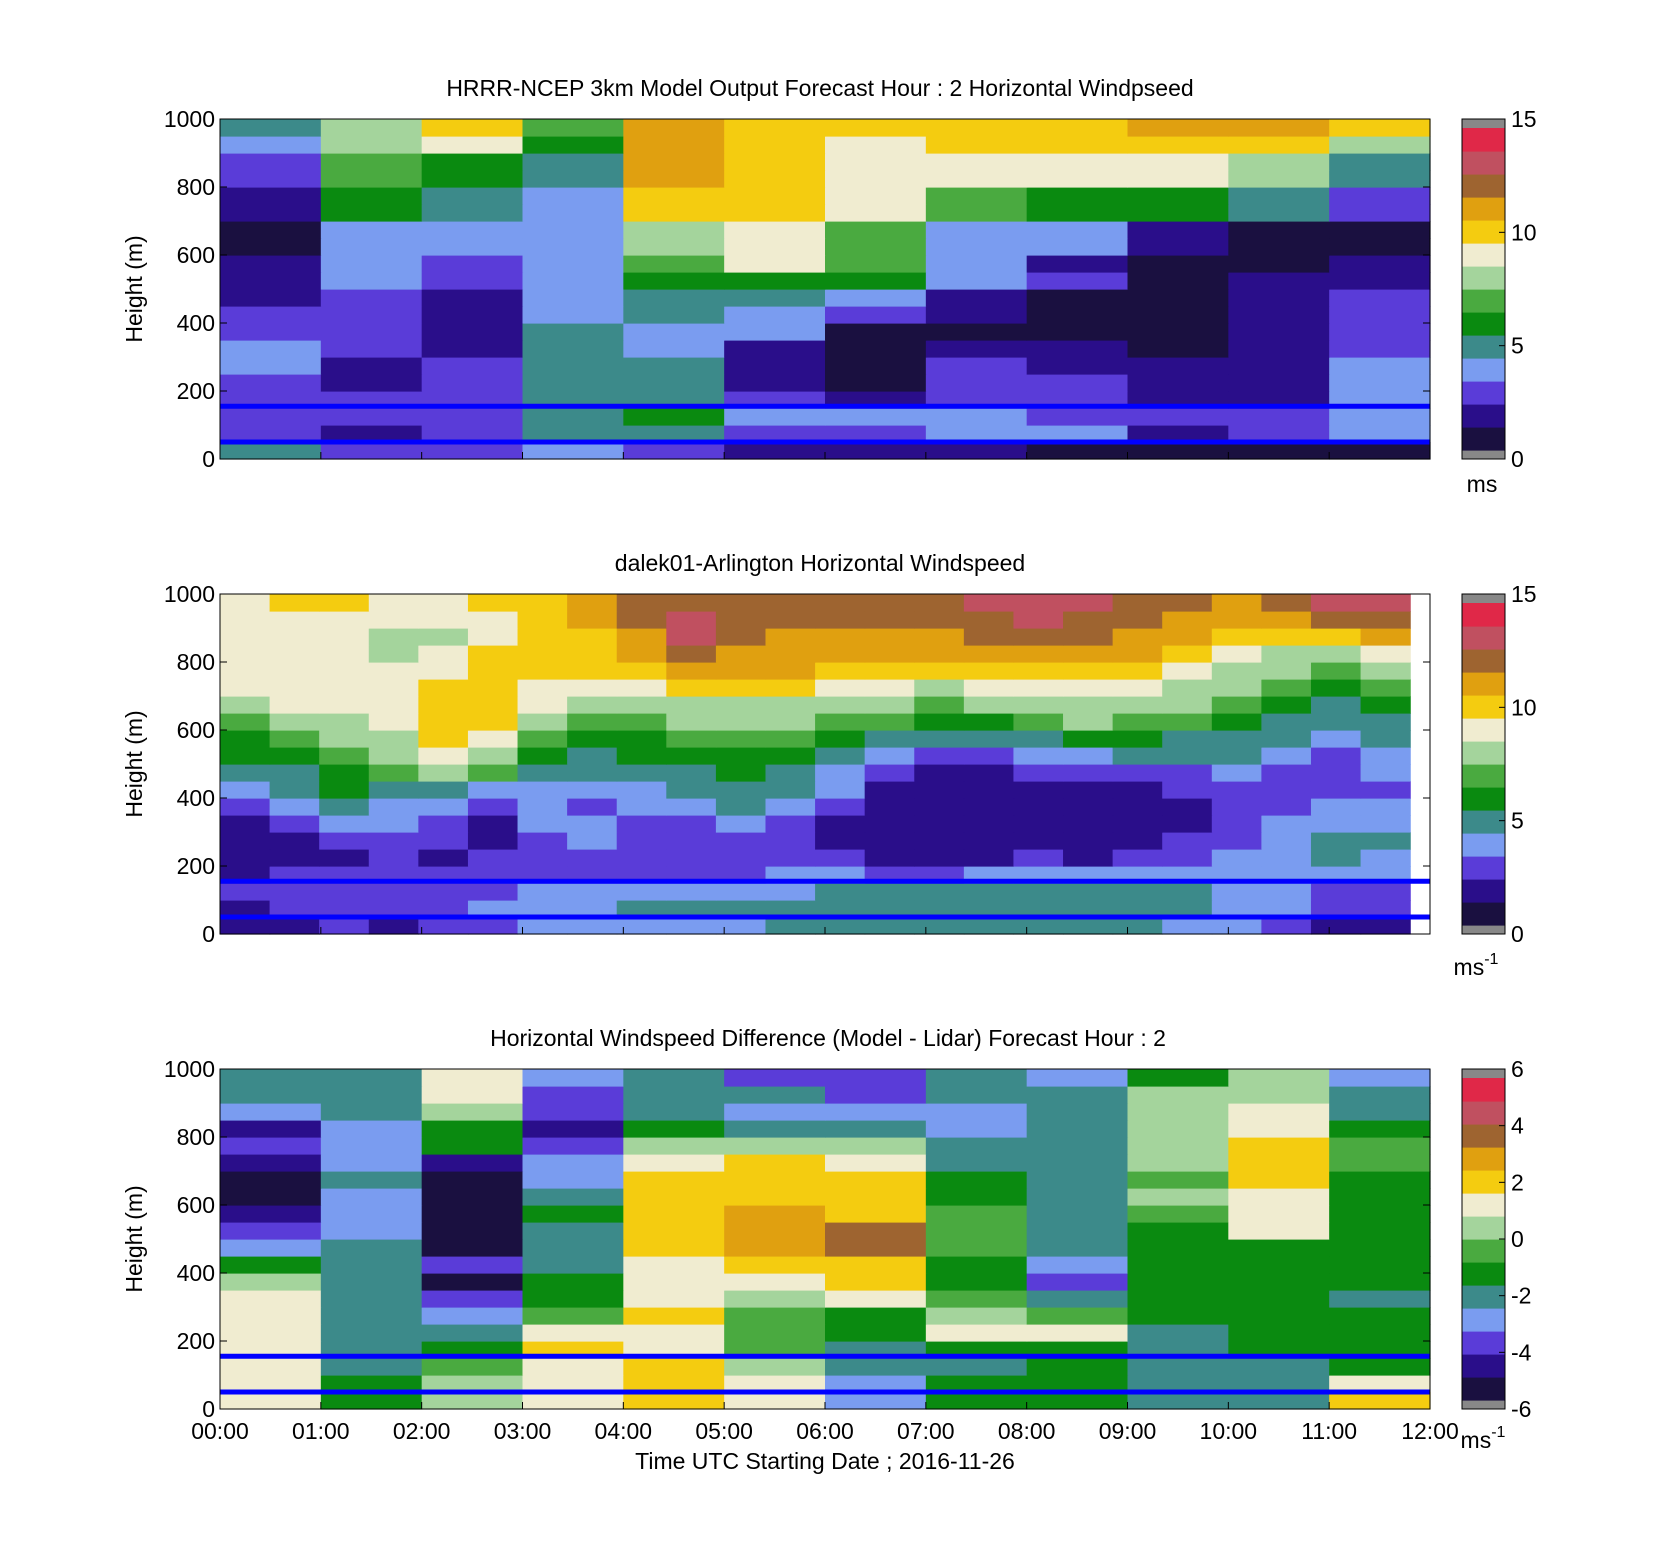  What do you see at coordinates (1521, 1409) in the screenshot?
I see `colorbar-tick-label: -6` at bounding box center [1521, 1409].